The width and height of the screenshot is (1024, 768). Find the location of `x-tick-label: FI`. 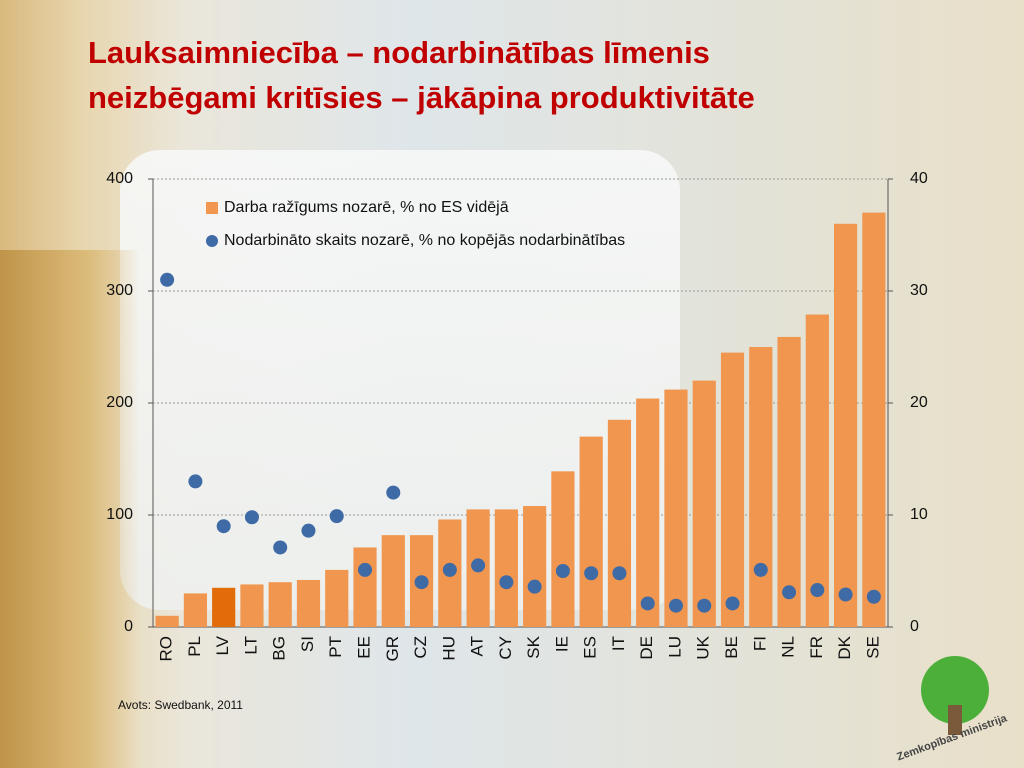

x-tick-label: FI is located at coordinates (759, 643).